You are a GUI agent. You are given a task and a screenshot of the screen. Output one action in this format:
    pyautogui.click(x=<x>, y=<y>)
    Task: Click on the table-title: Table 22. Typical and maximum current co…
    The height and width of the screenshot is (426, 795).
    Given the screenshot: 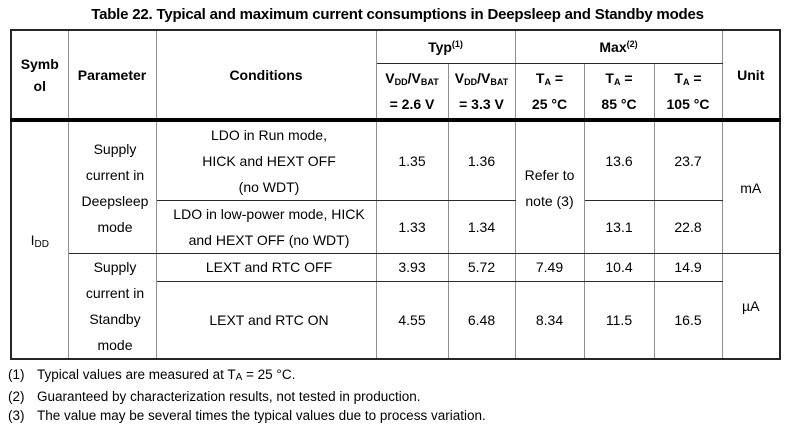 What is the action you would take?
    pyautogui.click(x=397, y=14)
    